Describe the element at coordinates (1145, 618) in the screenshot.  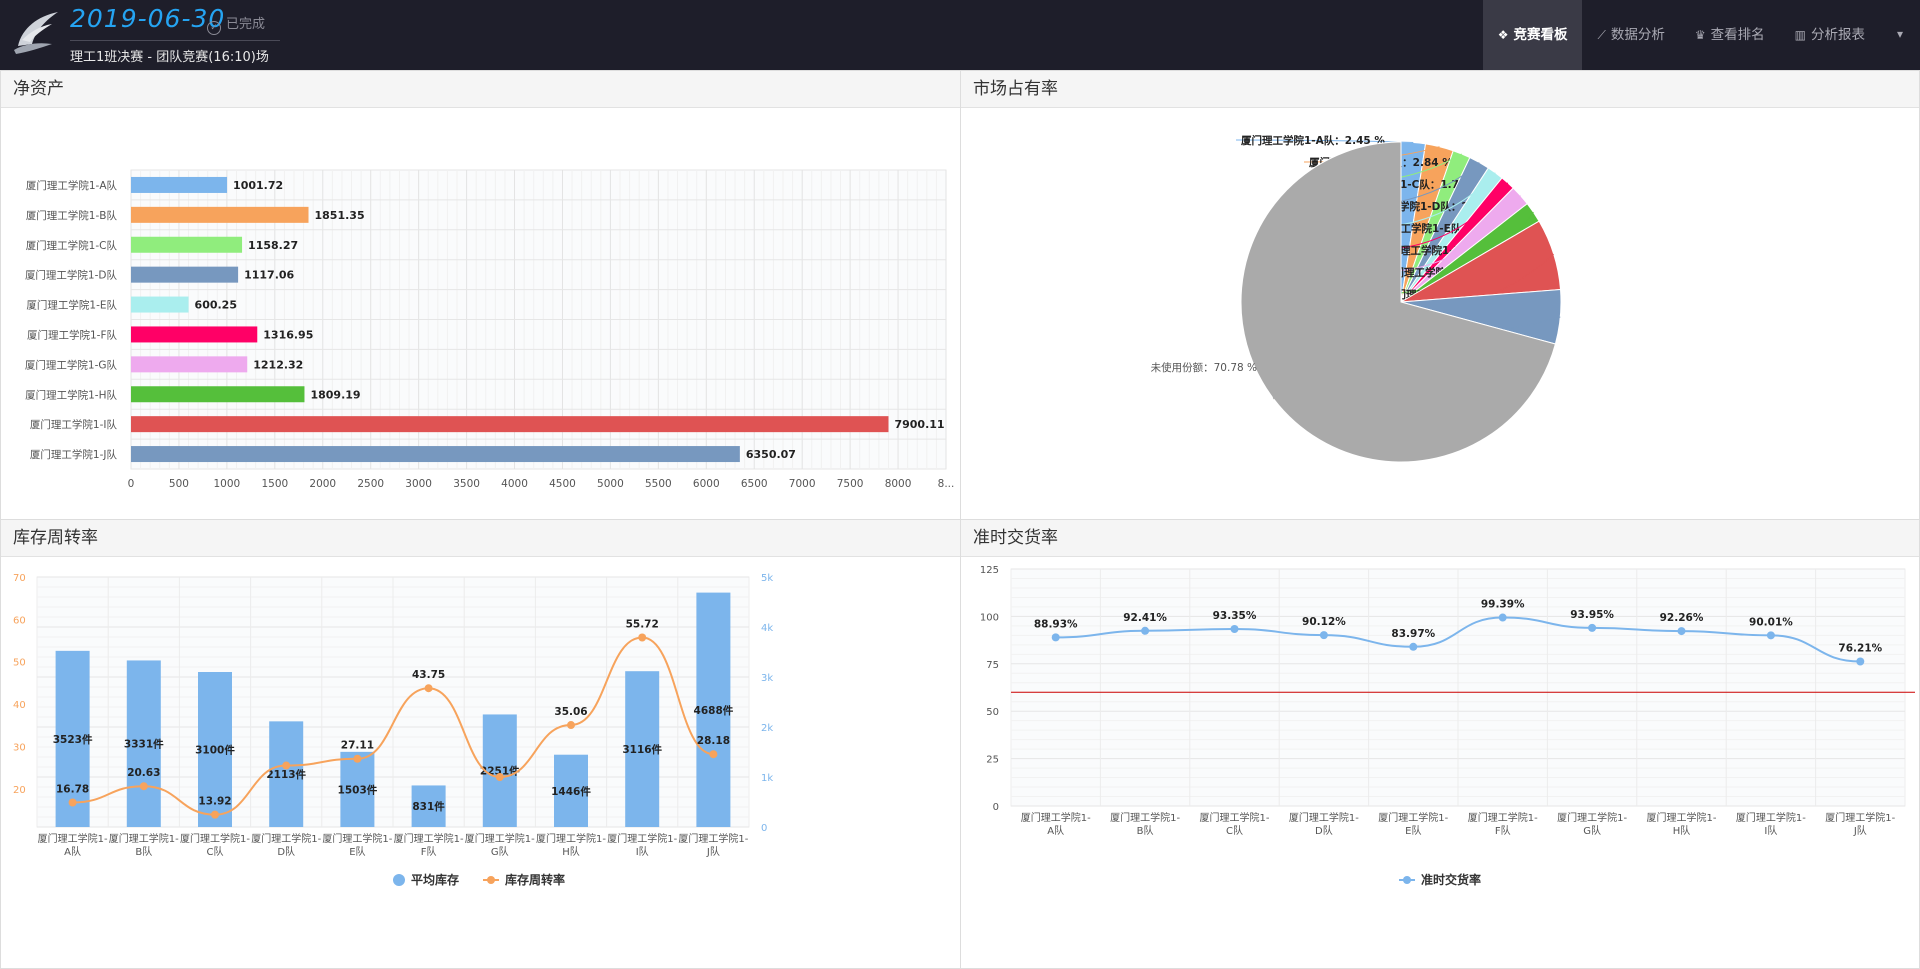
I see `point-label: 92.41%` at that location.